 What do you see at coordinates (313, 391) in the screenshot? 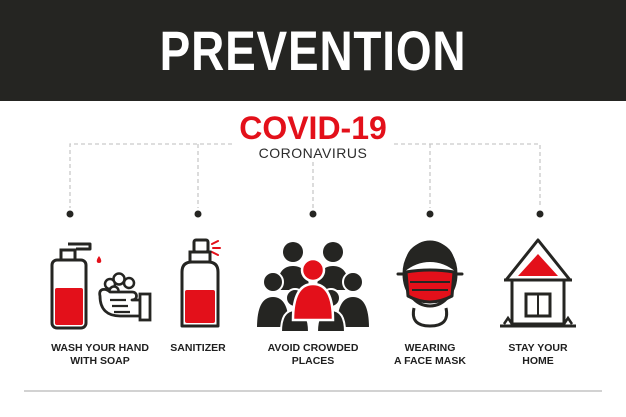
I see `footer-divider` at bounding box center [313, 391].